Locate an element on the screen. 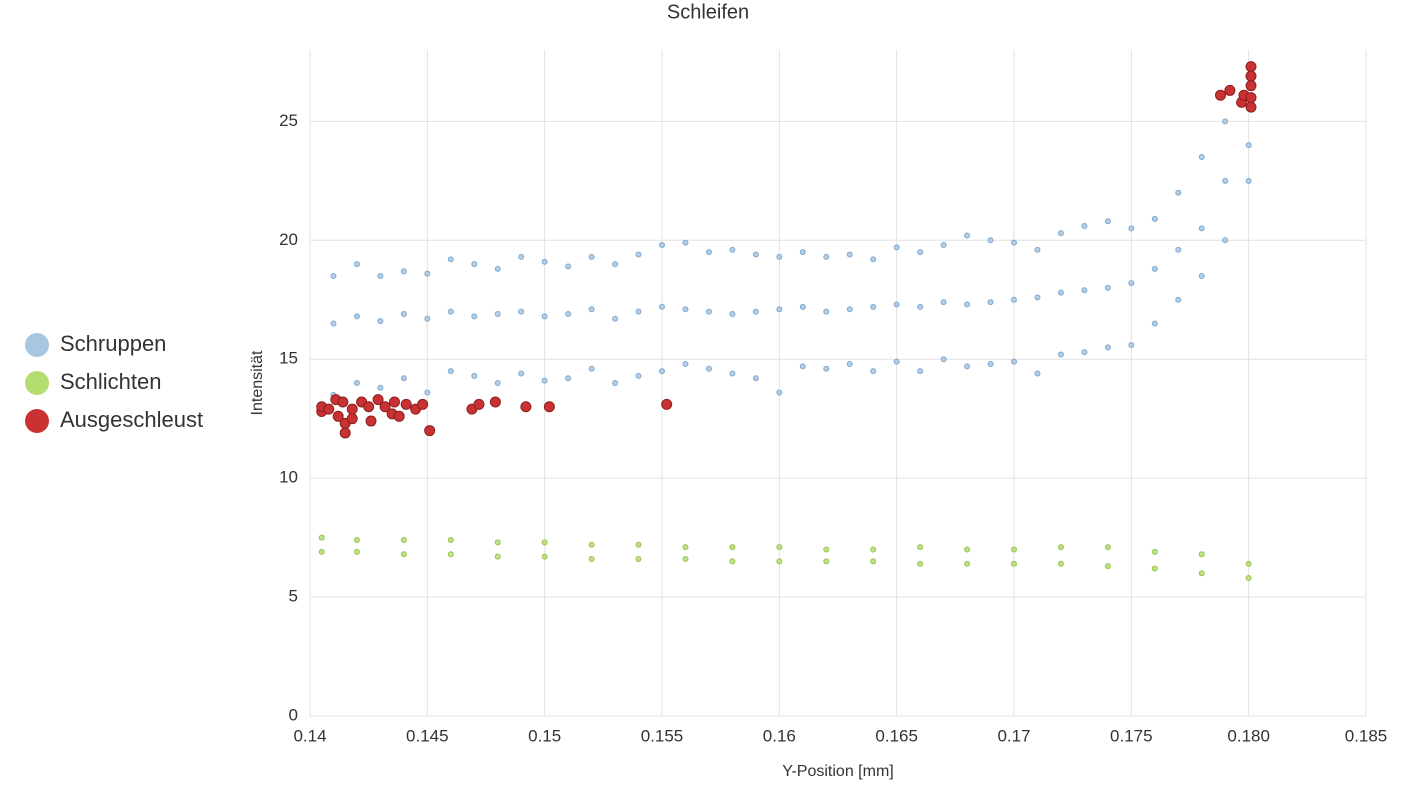 The height and width of the screenshot is (800, 1417). x-tick-label: 0.175 is located at coordinates (1131, 735).